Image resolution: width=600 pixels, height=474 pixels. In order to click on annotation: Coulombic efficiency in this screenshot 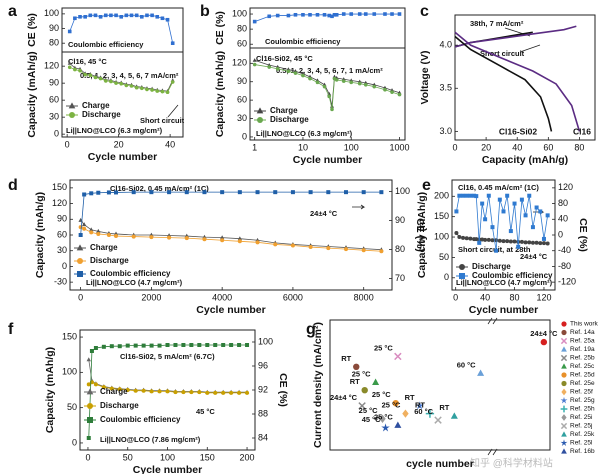, I will do `click(106, 44)`.